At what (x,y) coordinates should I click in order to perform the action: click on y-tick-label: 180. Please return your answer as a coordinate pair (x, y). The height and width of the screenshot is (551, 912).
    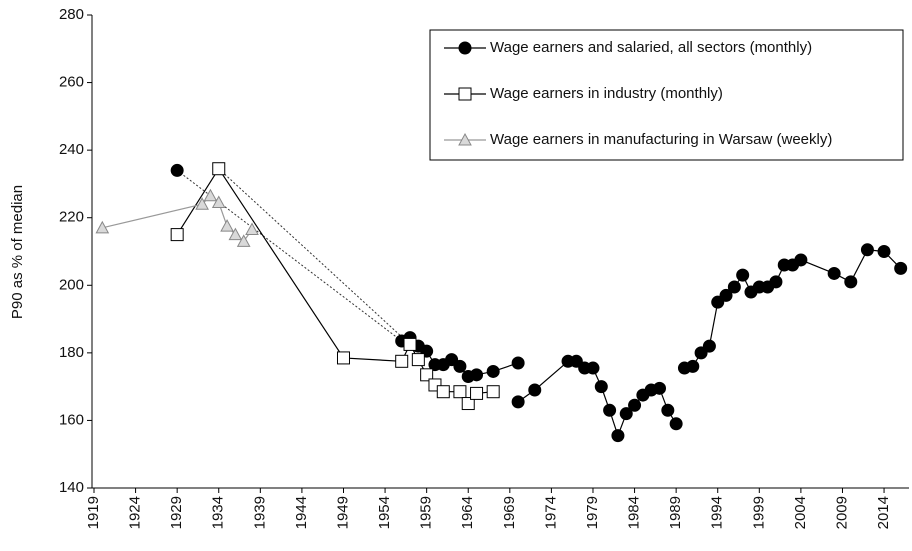
    Looking at the image, I should click on (71, 352).